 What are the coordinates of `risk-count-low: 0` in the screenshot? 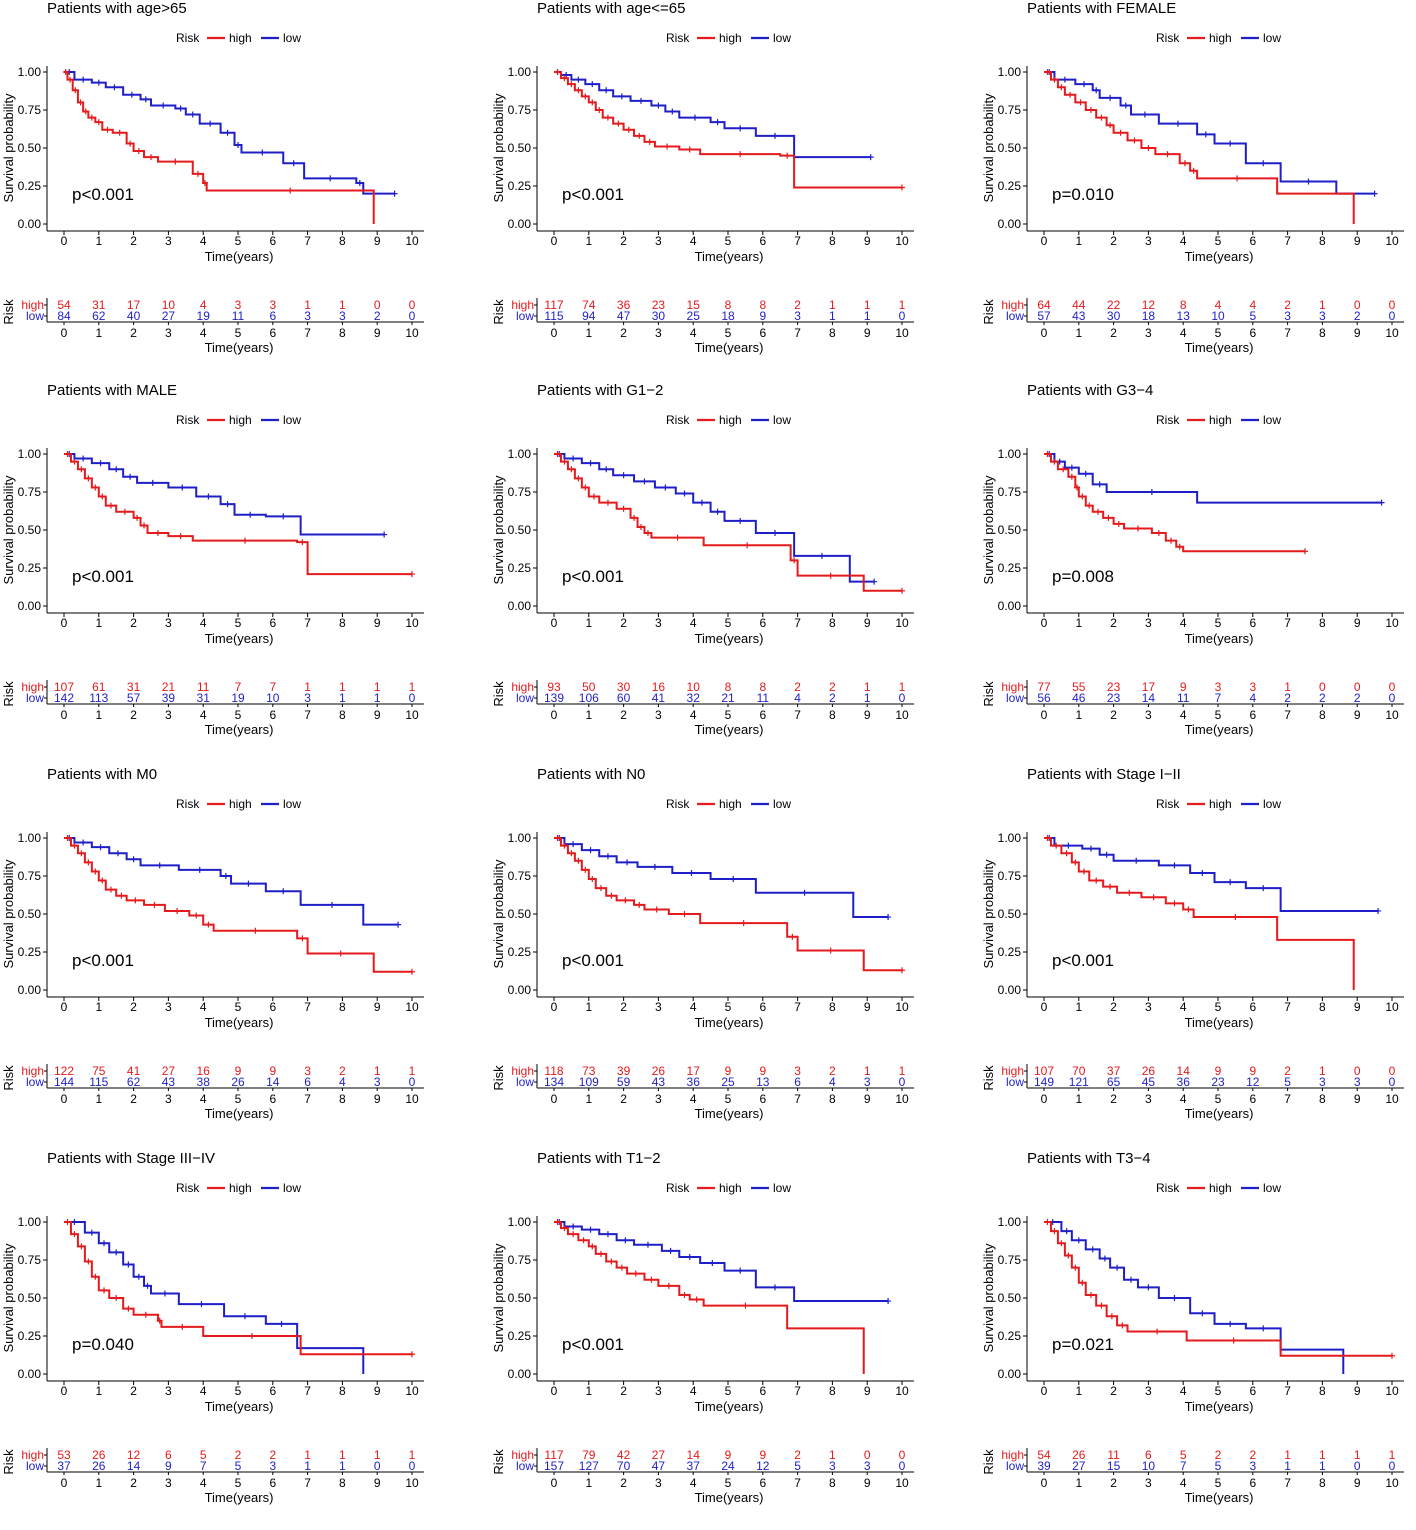 It's located at (412, 316).